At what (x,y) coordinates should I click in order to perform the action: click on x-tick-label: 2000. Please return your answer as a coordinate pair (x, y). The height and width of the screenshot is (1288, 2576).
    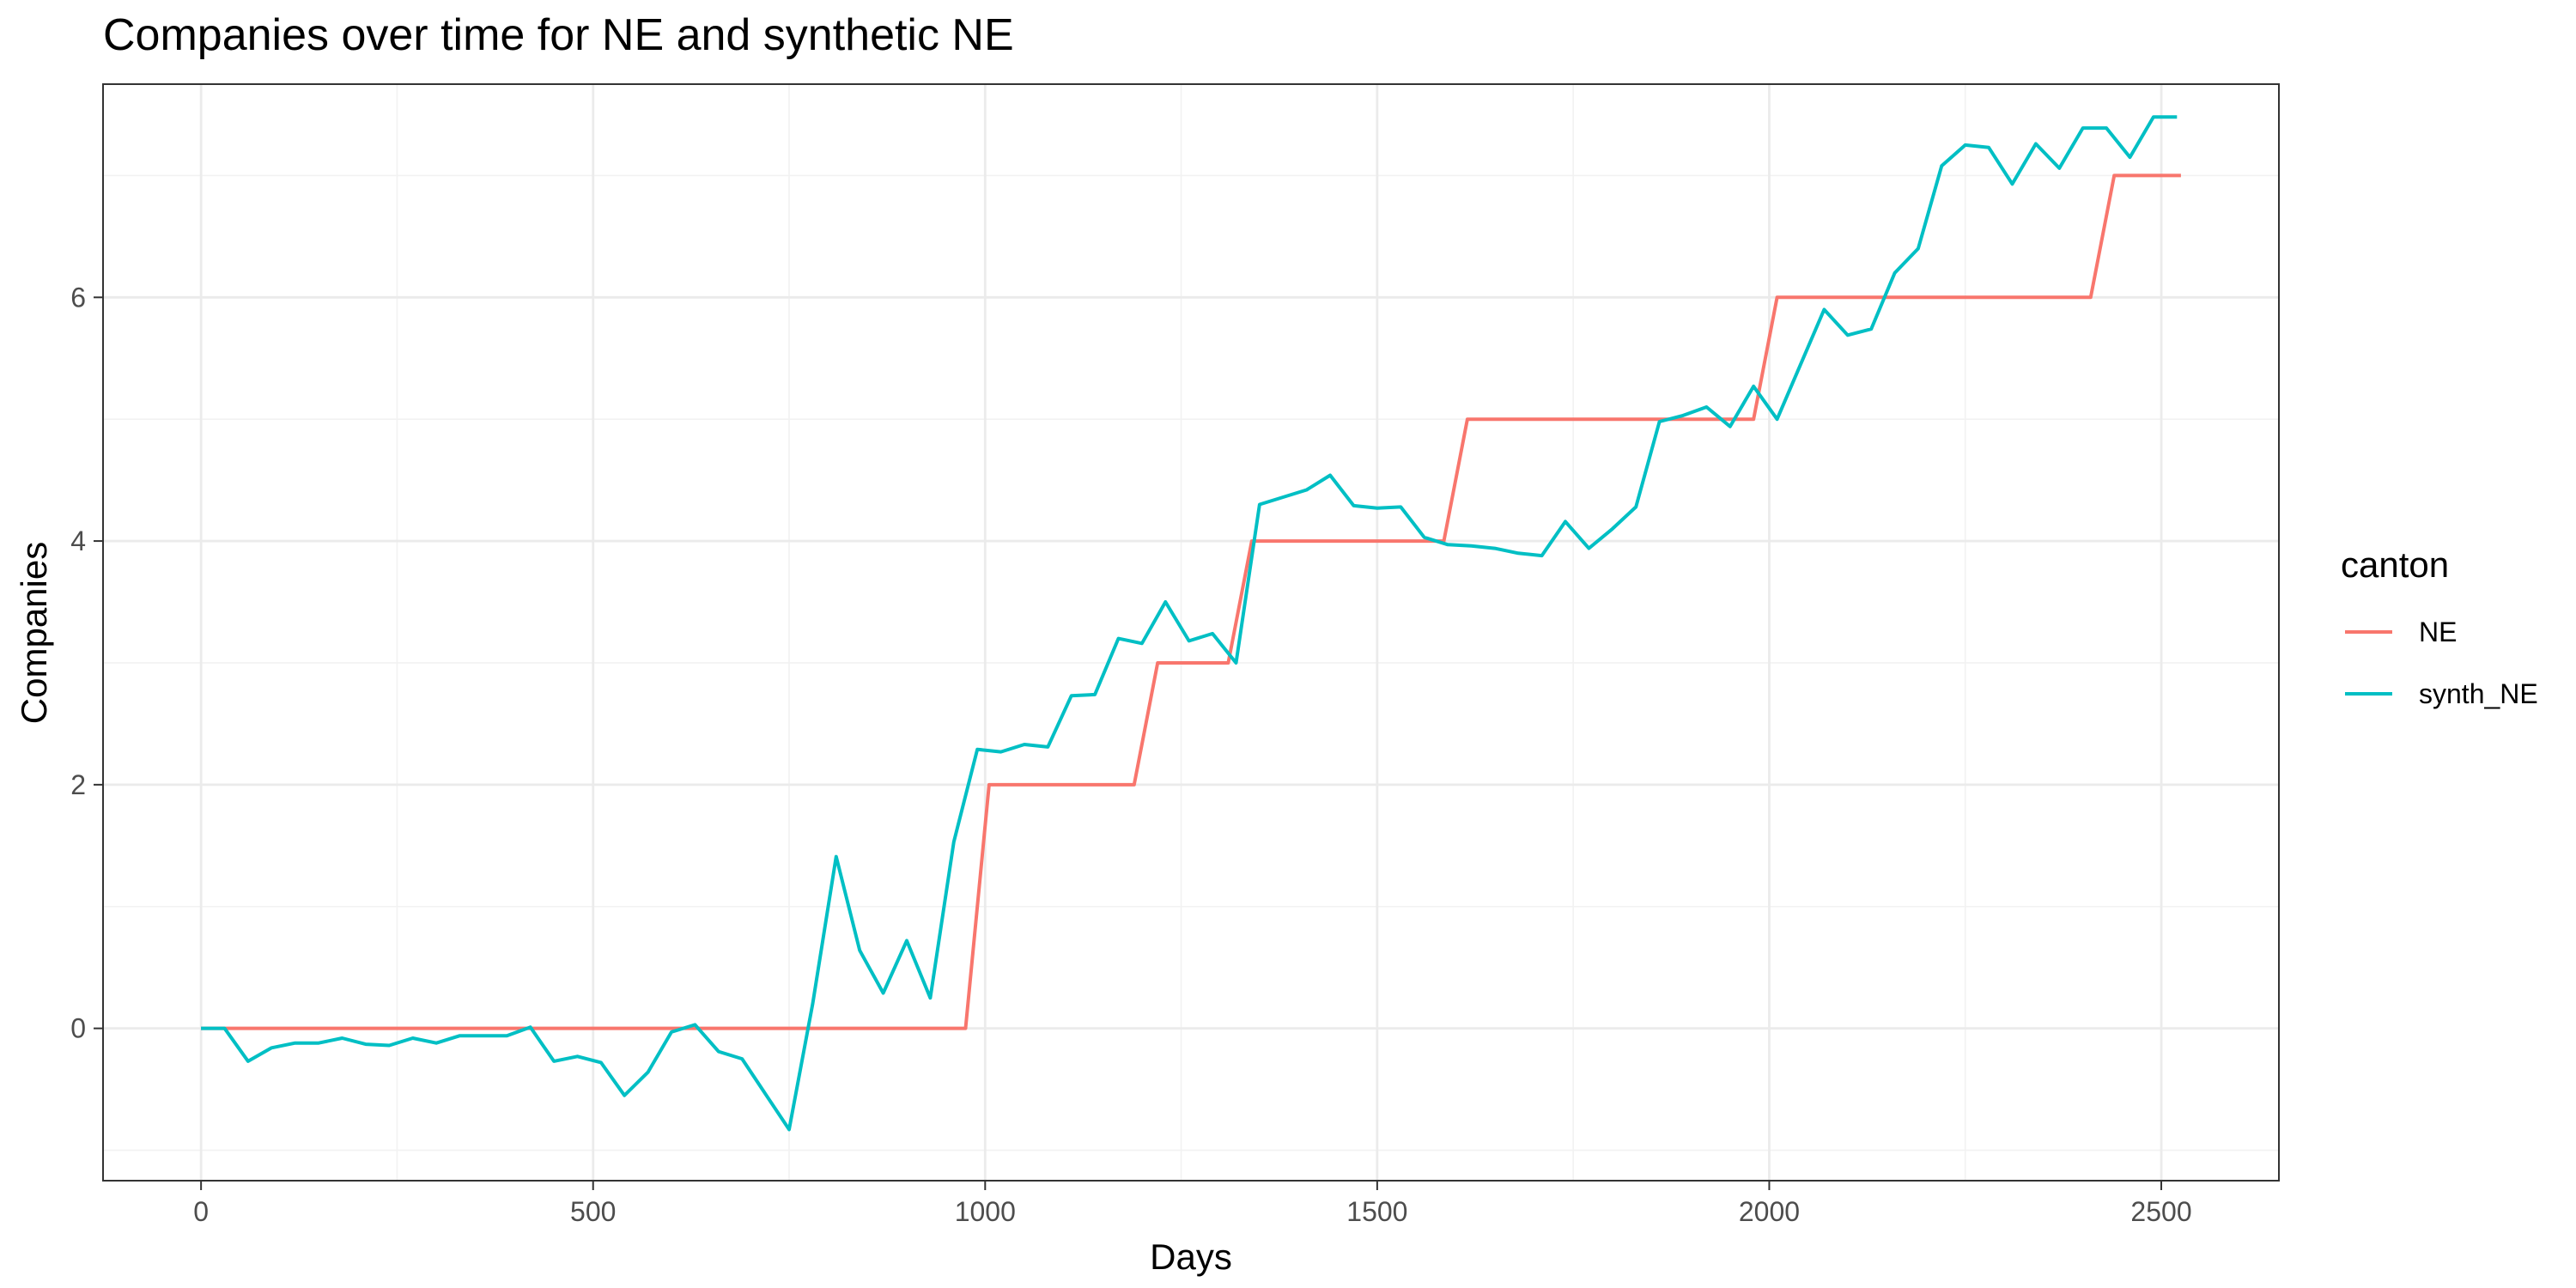
    Looking at the image, I should click on (1770, 1211).